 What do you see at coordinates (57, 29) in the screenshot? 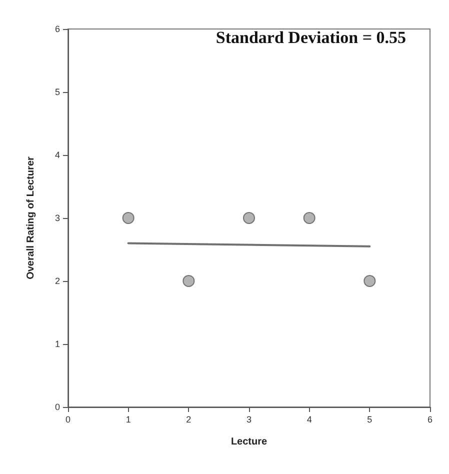
I see `y-tick-label: 6` at bounding box center [57, 29].